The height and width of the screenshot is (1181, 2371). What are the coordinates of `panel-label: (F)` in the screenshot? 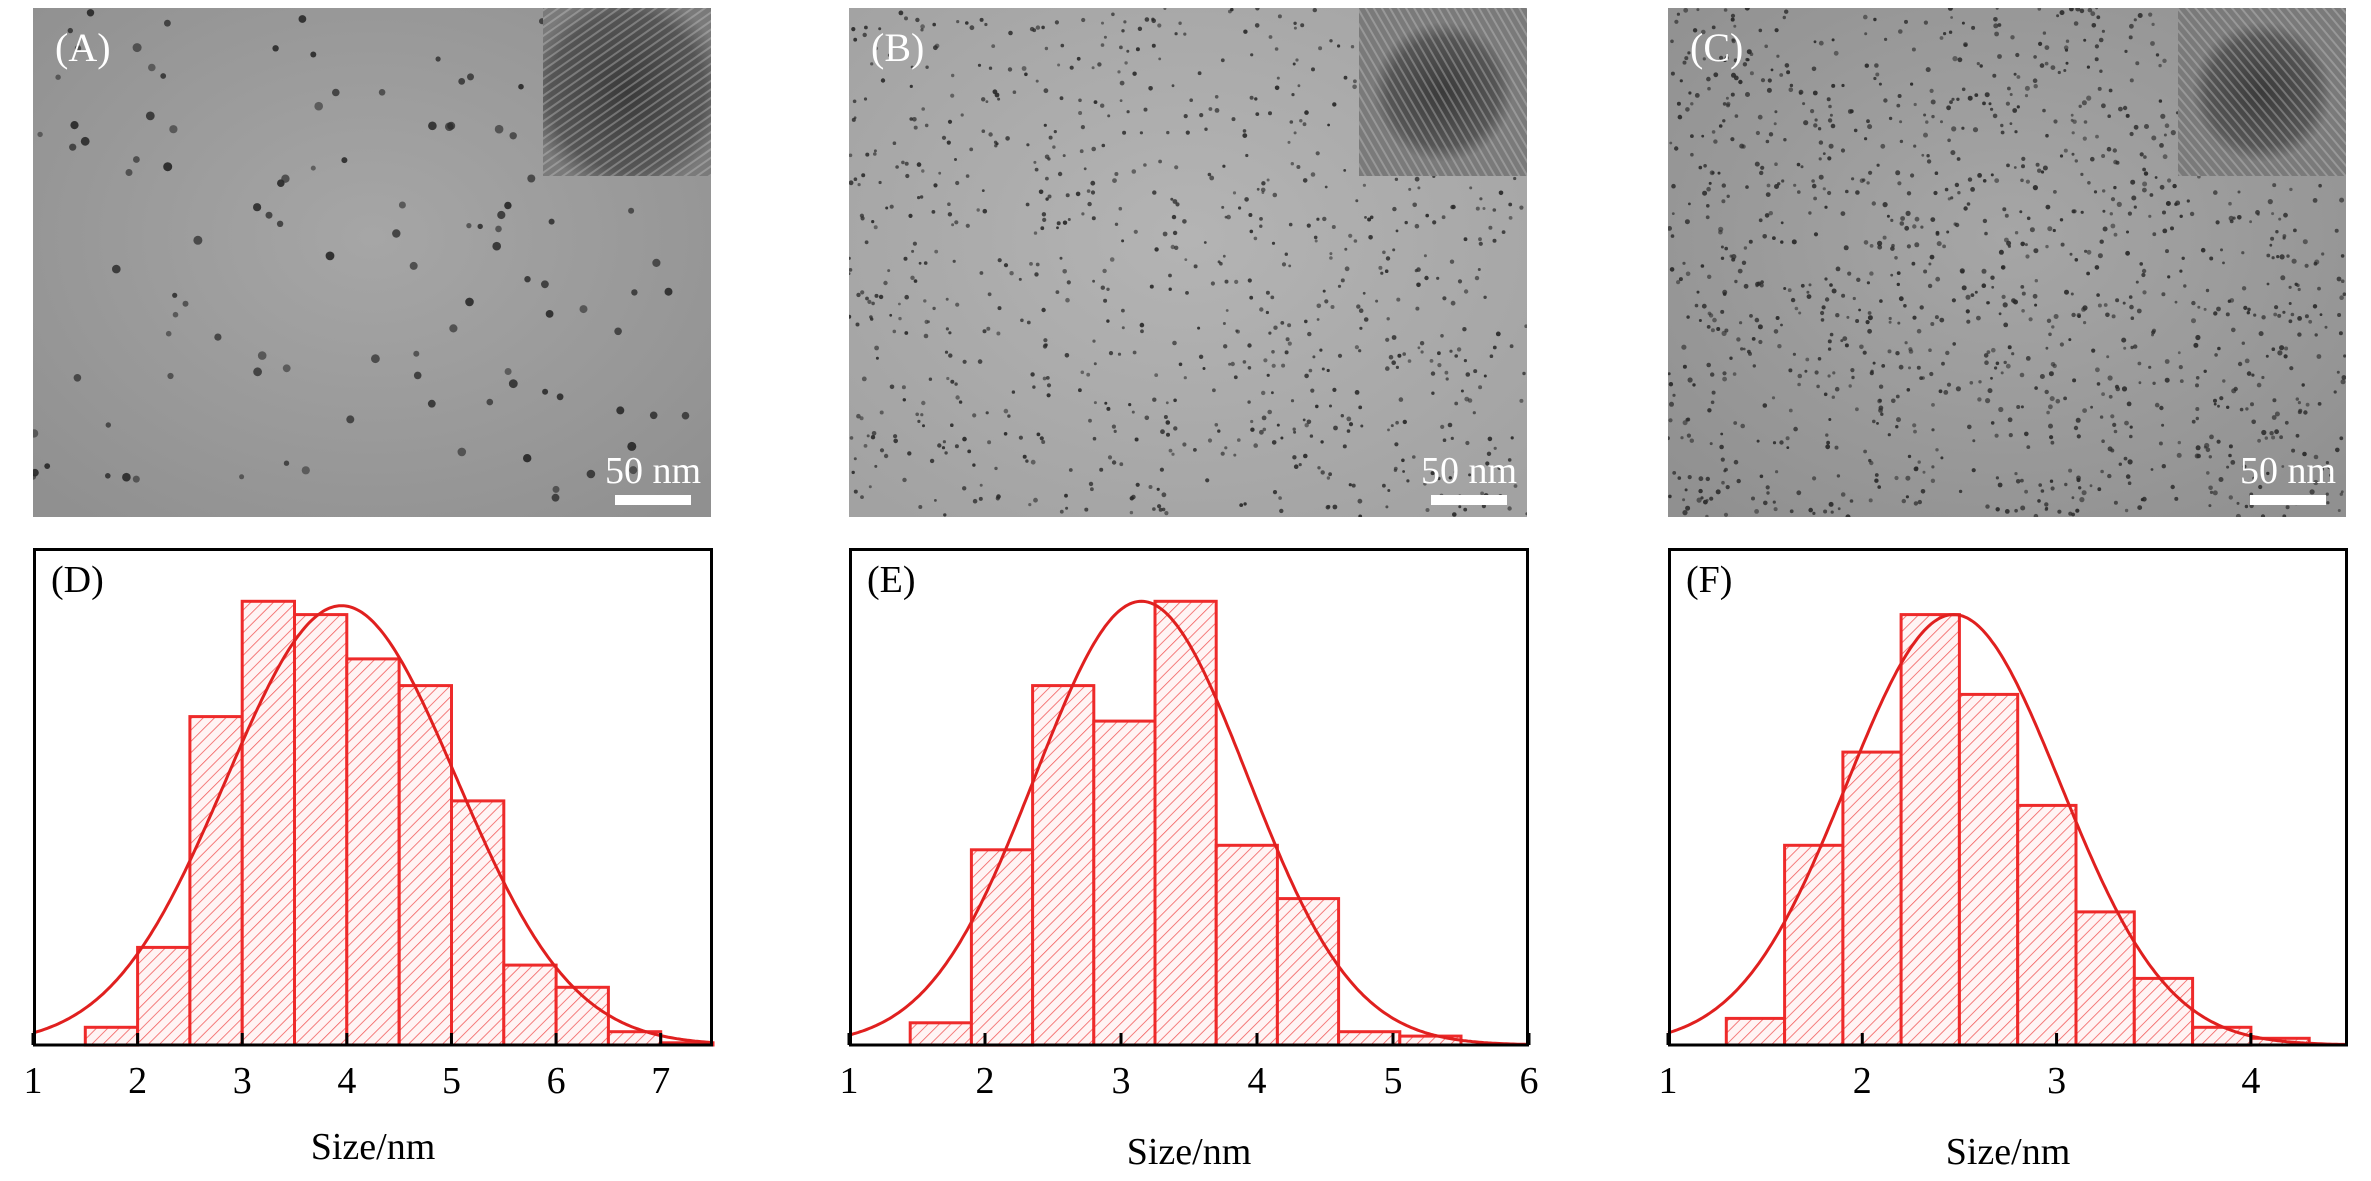 It's located at (1709, 580).